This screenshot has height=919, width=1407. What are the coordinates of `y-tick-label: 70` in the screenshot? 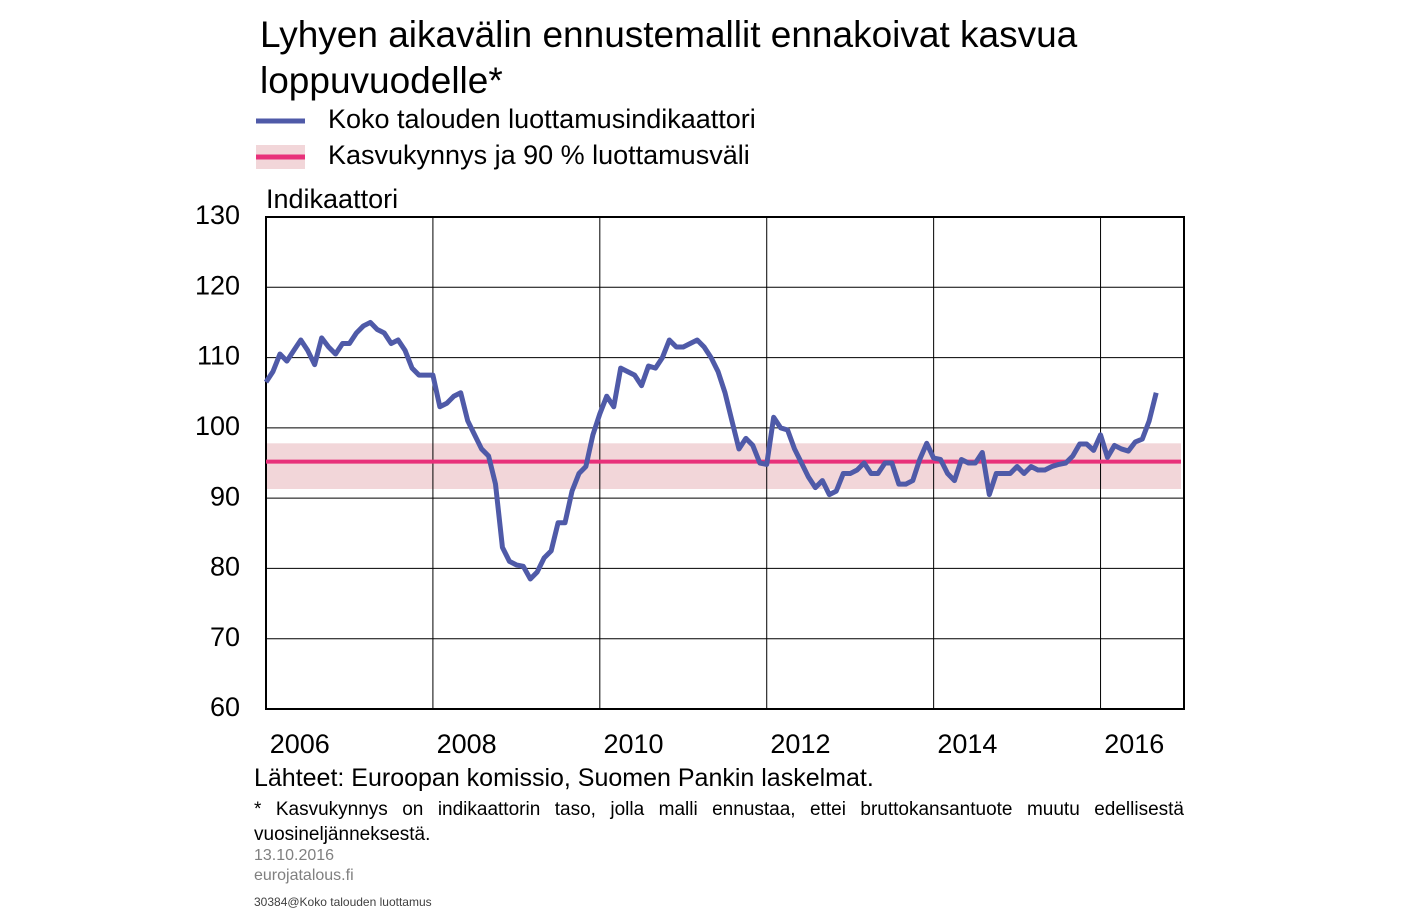 It's located at (225, 637).